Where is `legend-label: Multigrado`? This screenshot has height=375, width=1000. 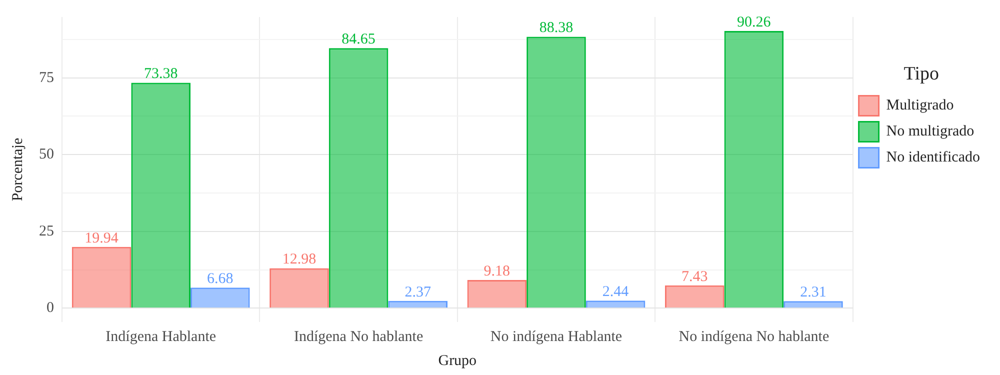 legend-label: Multigrado is located at coordinates (920, 106).